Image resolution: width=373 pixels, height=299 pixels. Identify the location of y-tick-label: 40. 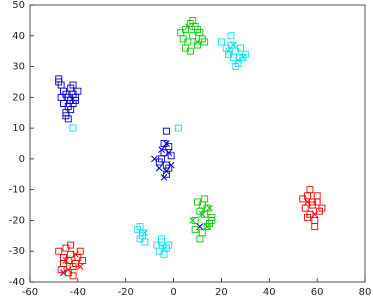
(18, 36).